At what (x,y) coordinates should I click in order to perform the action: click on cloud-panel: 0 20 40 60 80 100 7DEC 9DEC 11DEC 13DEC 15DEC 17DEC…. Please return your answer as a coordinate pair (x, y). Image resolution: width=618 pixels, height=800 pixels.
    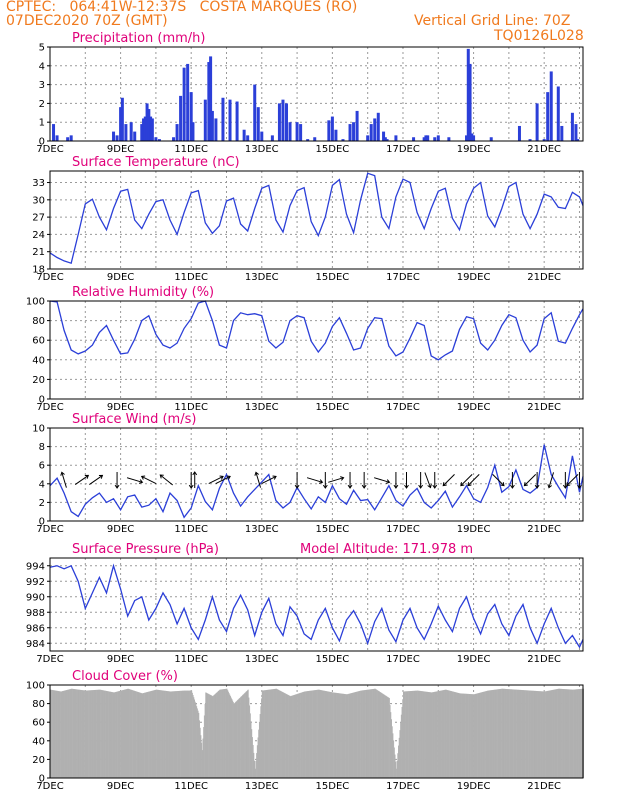
    Looking at the image, I should click on (305, 730).